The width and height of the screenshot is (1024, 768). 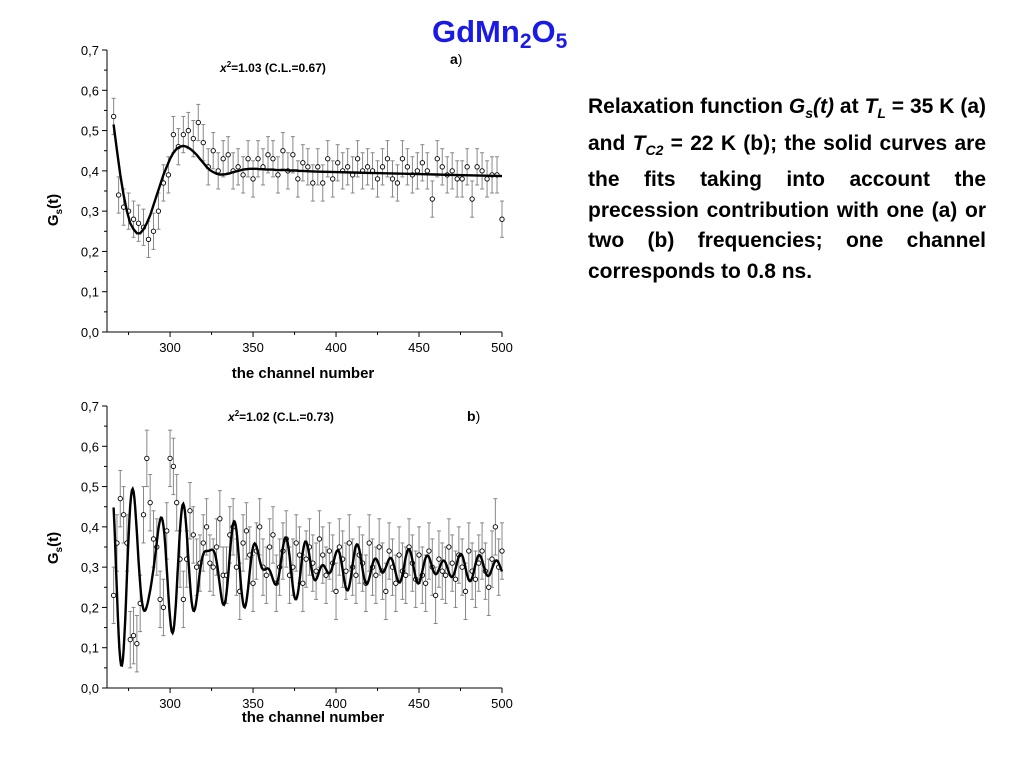 What do you see at coordinates (473, 416) in the screenshot?
I see `panel-label: b)` at bounding box center [473, 416].